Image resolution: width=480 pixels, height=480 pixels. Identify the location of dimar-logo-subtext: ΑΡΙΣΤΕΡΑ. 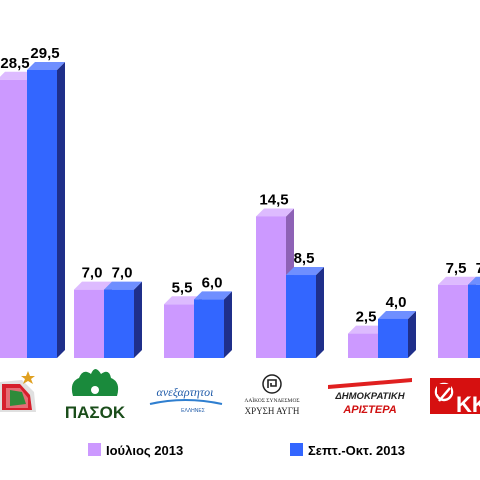
(369, 410).